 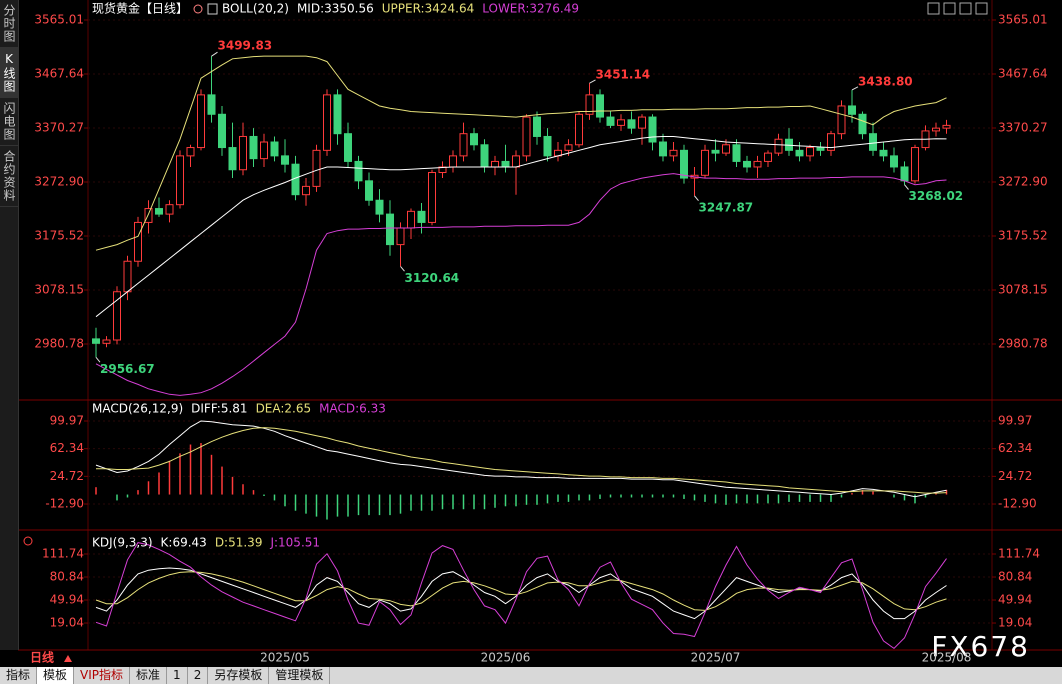 I want to click on tab: 管理模板, so click(x=300, y=675).